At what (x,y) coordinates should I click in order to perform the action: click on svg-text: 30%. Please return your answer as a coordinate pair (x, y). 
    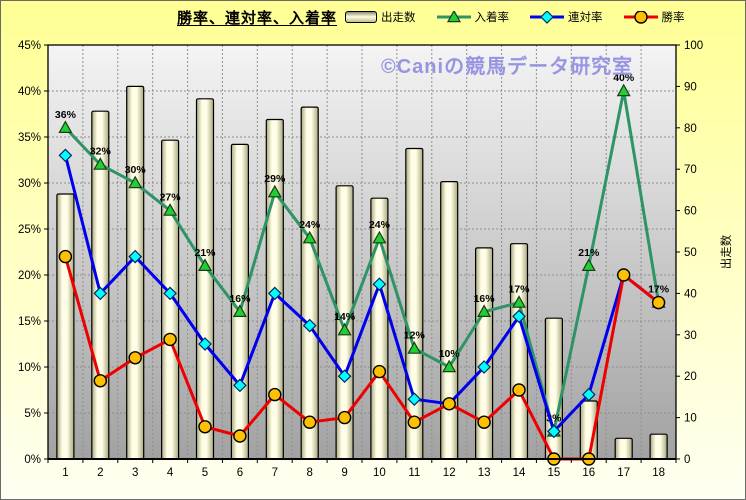
    Looking at the image, I should click on (29, 184).